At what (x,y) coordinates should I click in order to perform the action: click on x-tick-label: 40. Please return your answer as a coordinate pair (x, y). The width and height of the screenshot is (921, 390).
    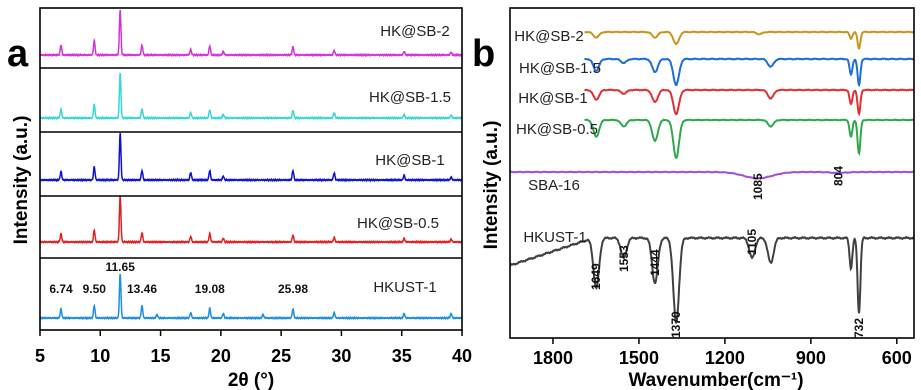
    Looking at the image, I should click on (462, 356).